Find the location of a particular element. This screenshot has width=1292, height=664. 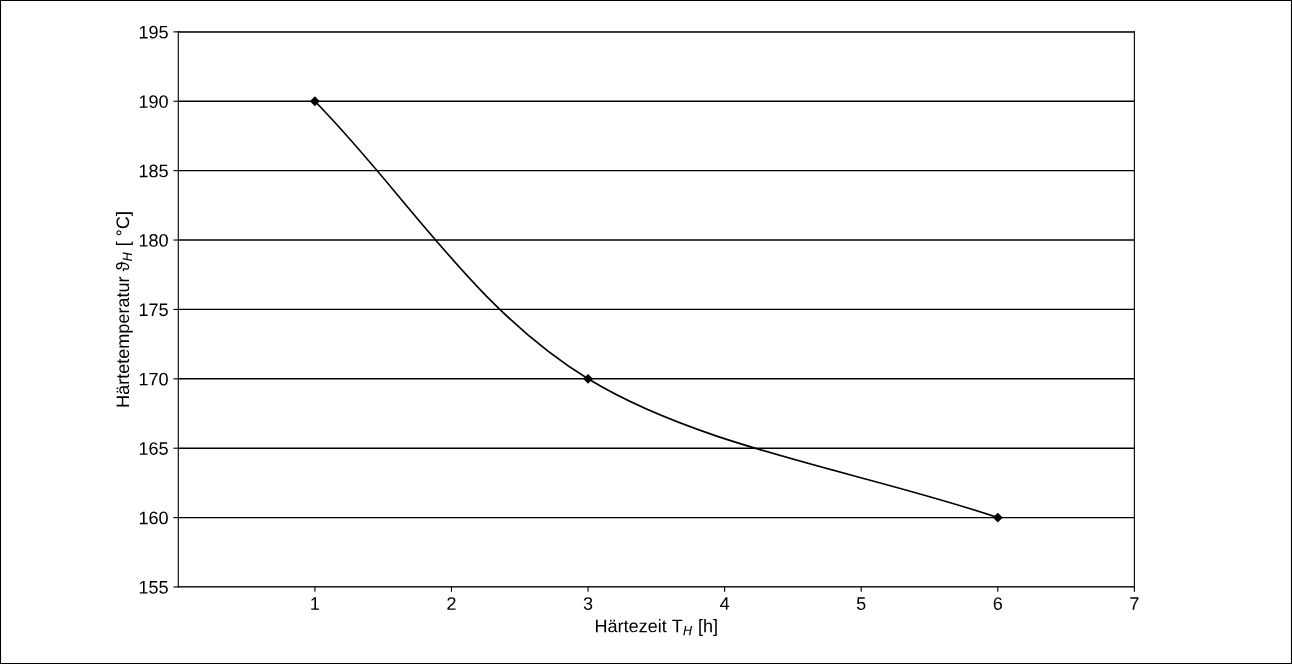

x-tick-label: 5 is located at coordinates (861, 603).